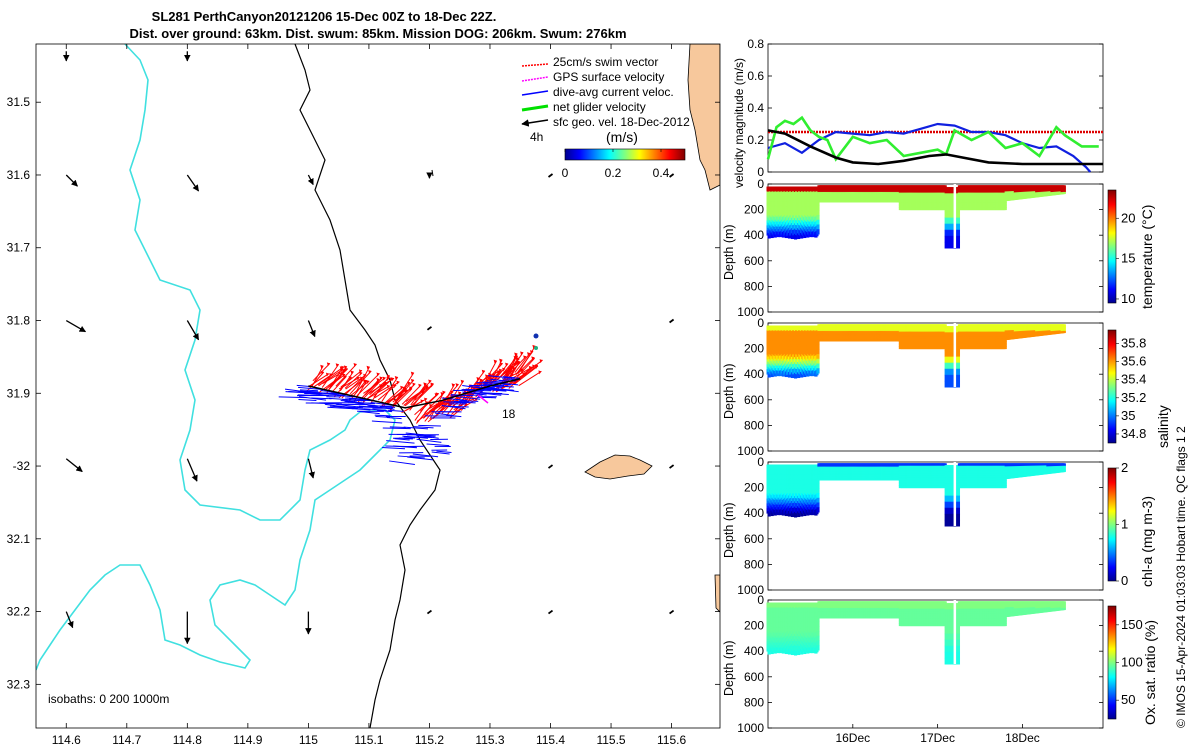  What do you see at coordinates (489, 740) in the screenshot?
I see `x-tick-label: 115.3` at bounding box center [489, 740].